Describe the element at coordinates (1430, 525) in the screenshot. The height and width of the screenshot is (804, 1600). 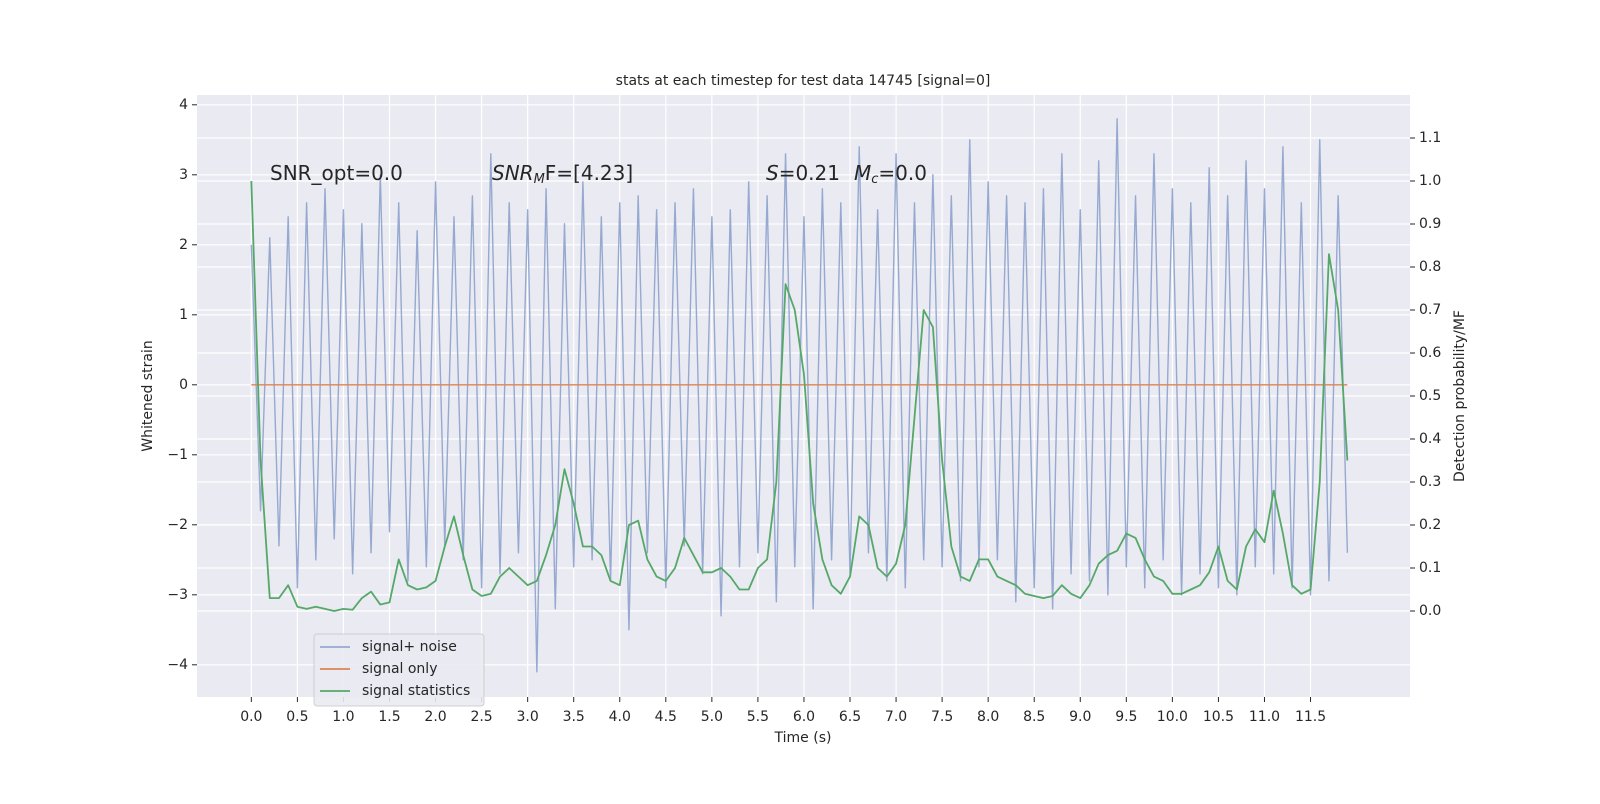
I see `y2-tick-label: 0.2` at that location.